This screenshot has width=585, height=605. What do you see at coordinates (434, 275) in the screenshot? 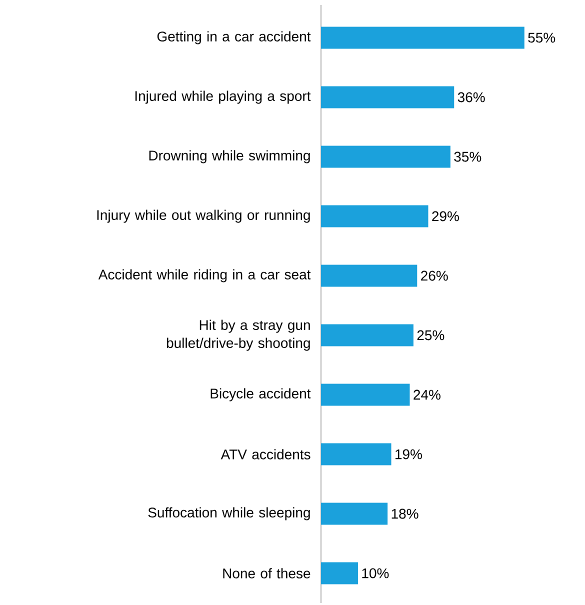
I see `data-label: 26%` at bounding box center [434, 275].